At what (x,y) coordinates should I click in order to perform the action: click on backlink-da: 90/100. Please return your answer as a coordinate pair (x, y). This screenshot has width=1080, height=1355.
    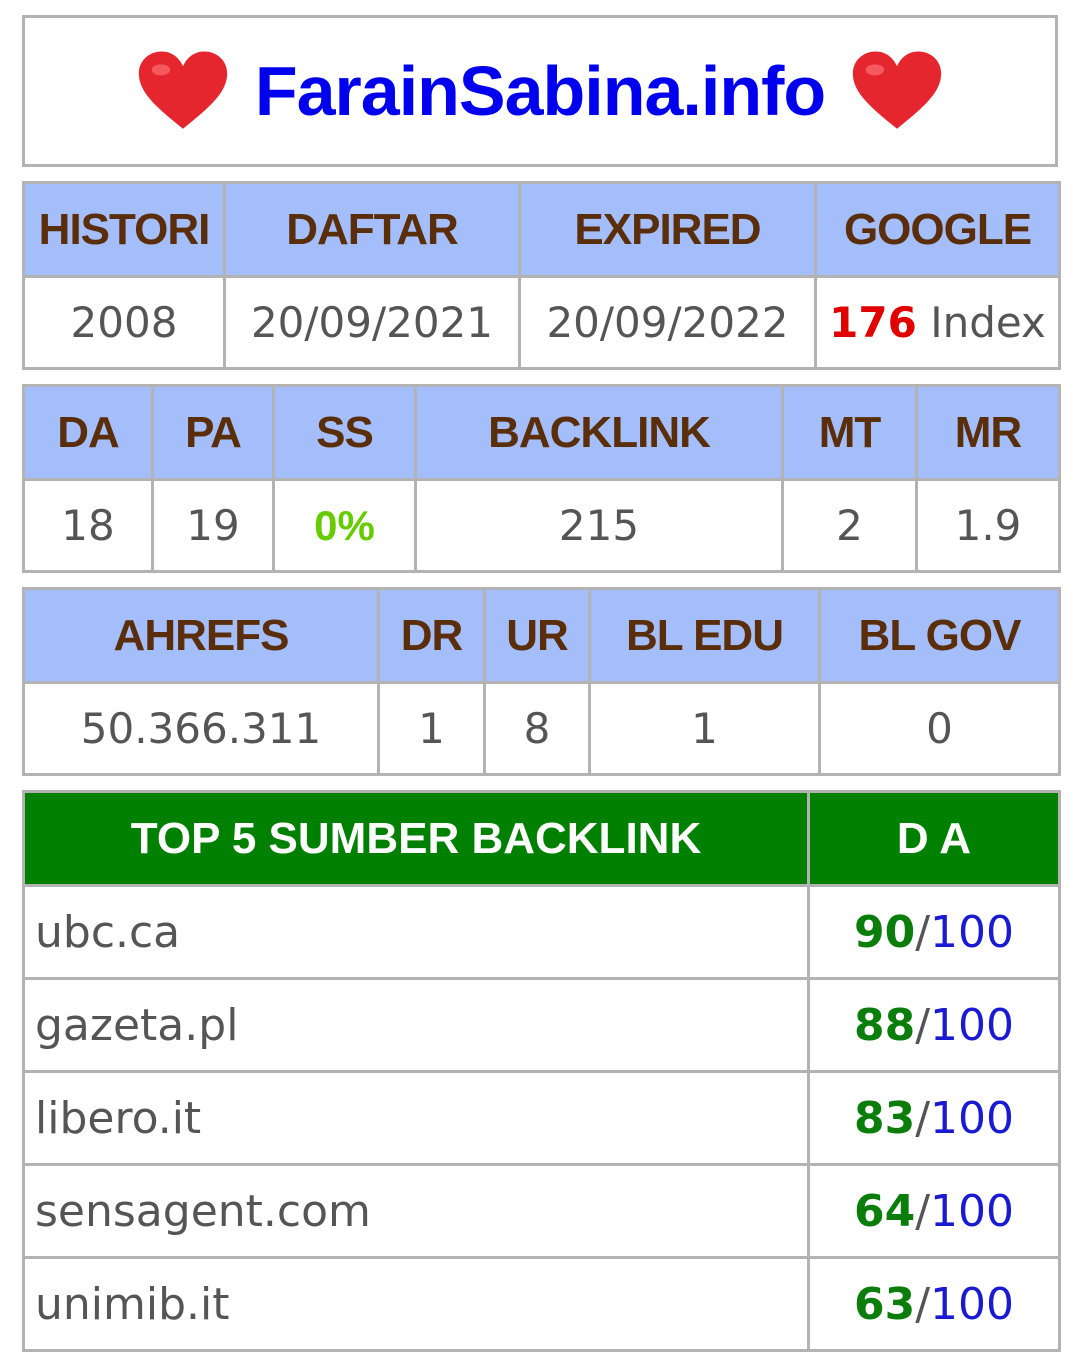
    Looking at the image, I should click on (934, 932).